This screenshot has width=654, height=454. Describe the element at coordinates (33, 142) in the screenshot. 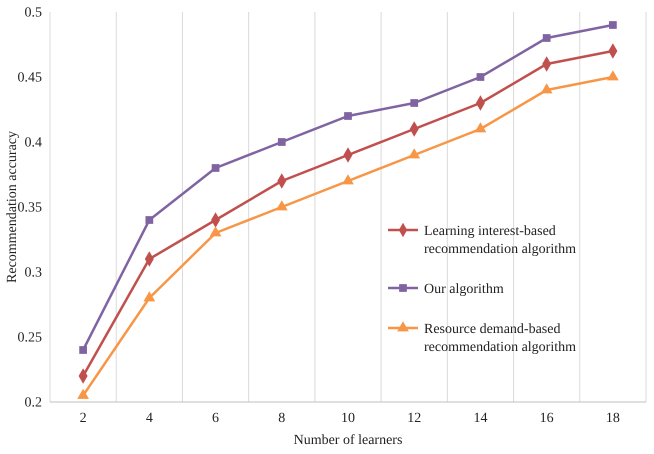

I see `y-tick-label: 0.4` at that location.